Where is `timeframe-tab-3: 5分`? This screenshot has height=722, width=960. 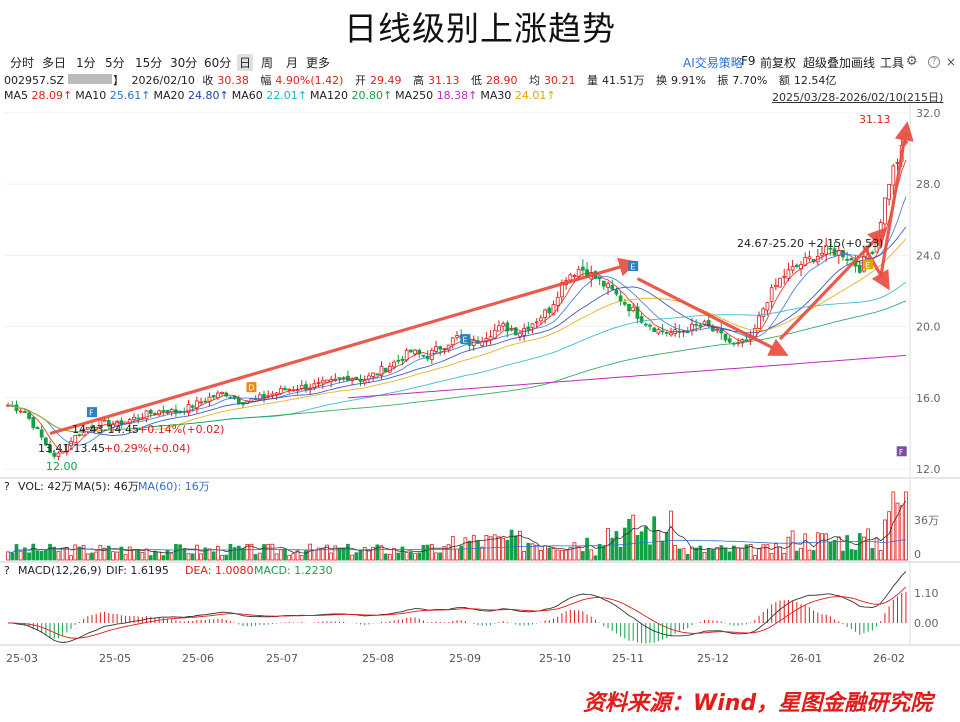
timeframe-tab-3: 5分 is located at coordinates (115, 63).